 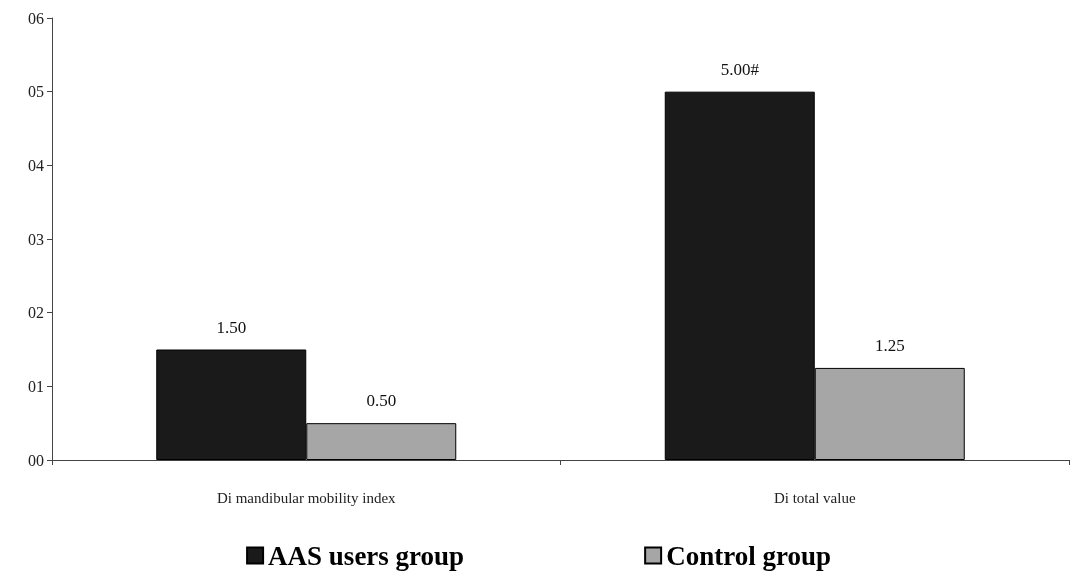 What do you see at coordinates (36, 386) in the screenshot?
I see `y-tick-label: 01` at bounding box center [36, 386].